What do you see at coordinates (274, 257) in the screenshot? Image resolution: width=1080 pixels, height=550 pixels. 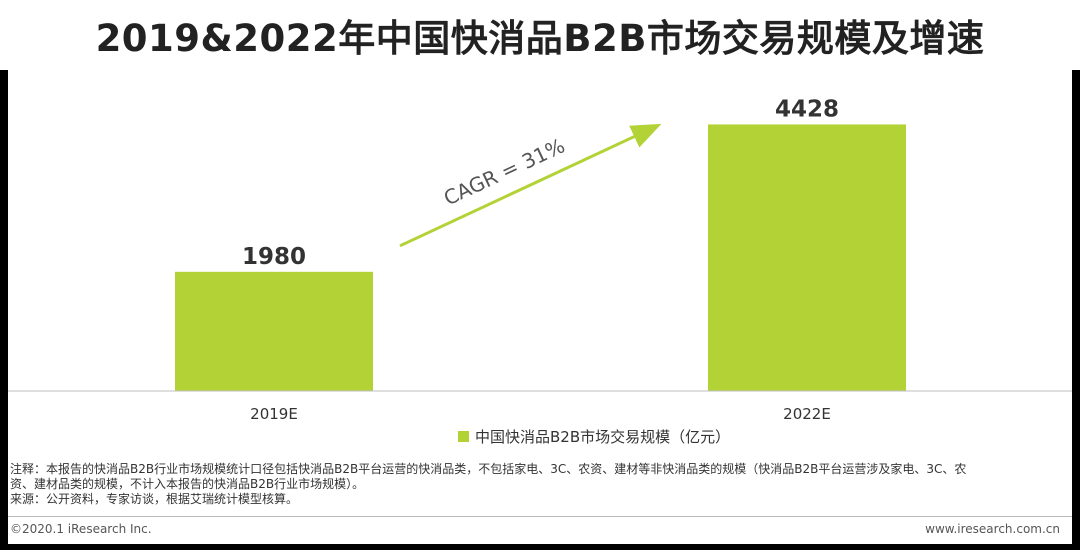 I see `data-label-2019E: 1980` at bounding box center [274, 257].